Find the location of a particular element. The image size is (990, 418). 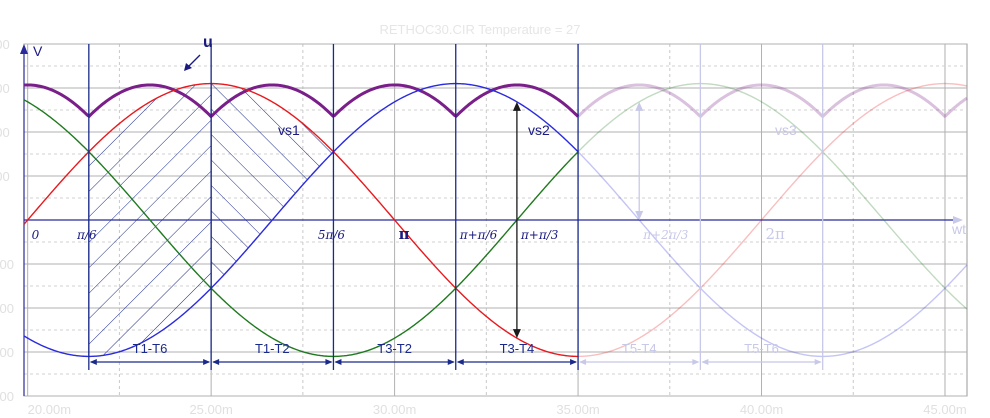

chart-title: RETHOC30.CIR Temperature = 27 is located at coordinates (480, 29).